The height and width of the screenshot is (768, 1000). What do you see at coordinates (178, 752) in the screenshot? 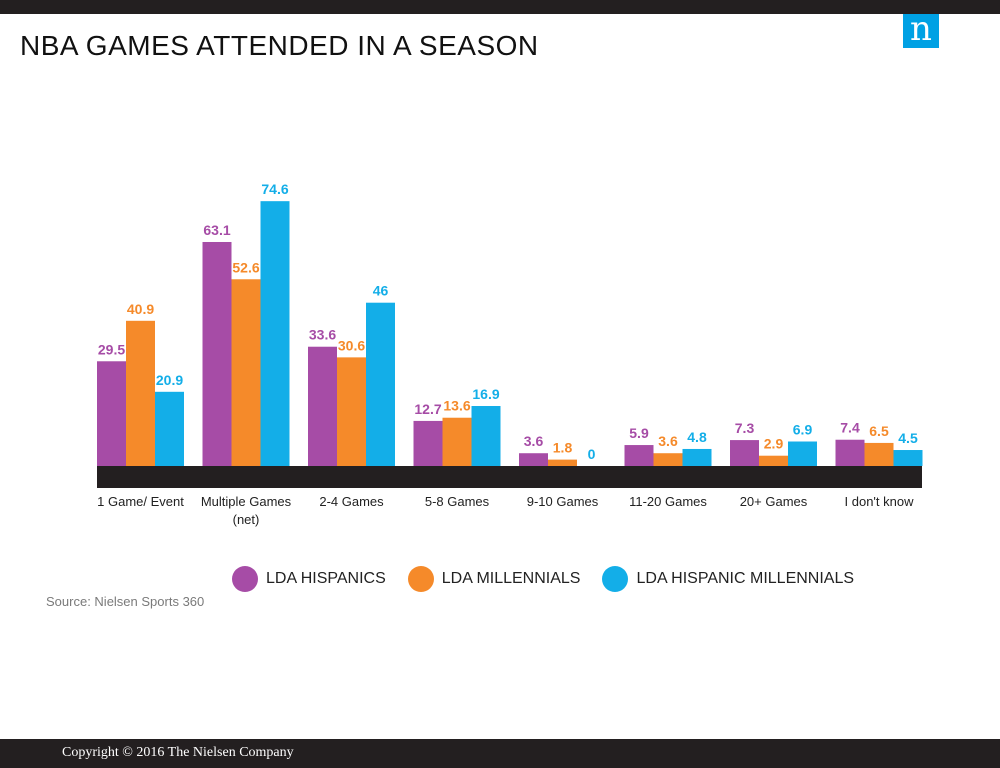
I see `copyright-text: Copyright © 2016 The Nielsen Company` at bounding box center [178, 752].